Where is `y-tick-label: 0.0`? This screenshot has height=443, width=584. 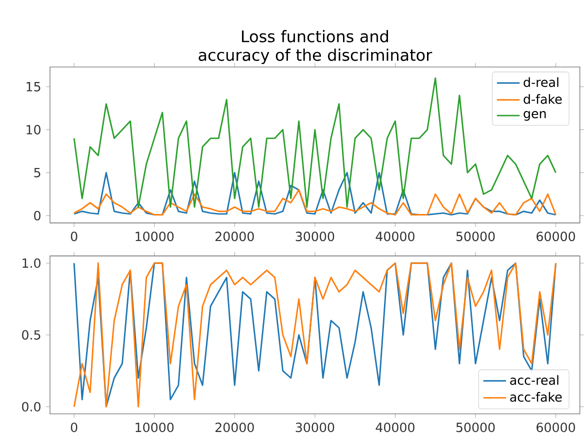
y-tick-label: 0.0 is located at coordinates (31, 407).